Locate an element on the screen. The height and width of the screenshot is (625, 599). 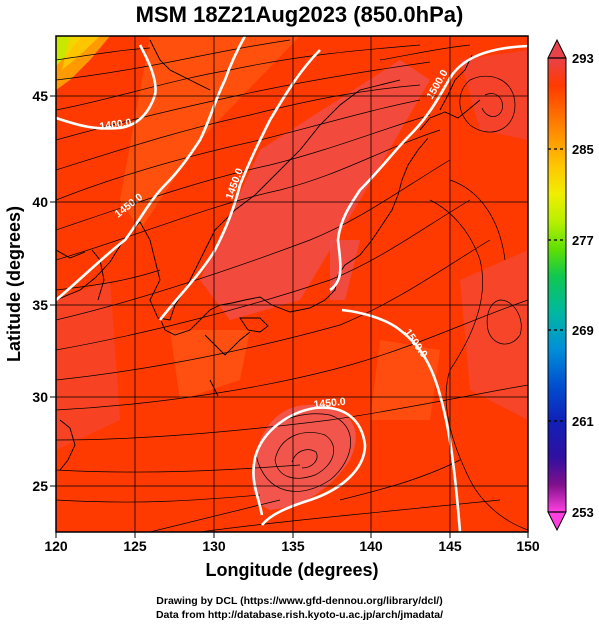
x-tick-label: 130 is located at coordinates (214, 546).